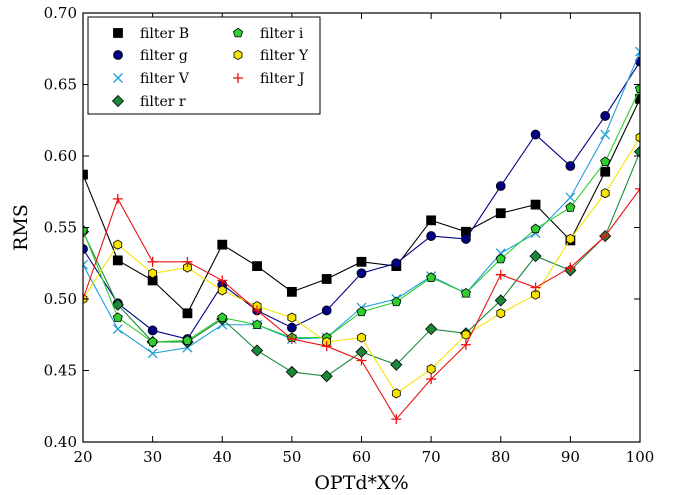 The height and width of the screenshot is (495, 680). Describe the element at coordinates (60, 228) in the screenshot. I see `y-tick-label: 0.55` at that location.